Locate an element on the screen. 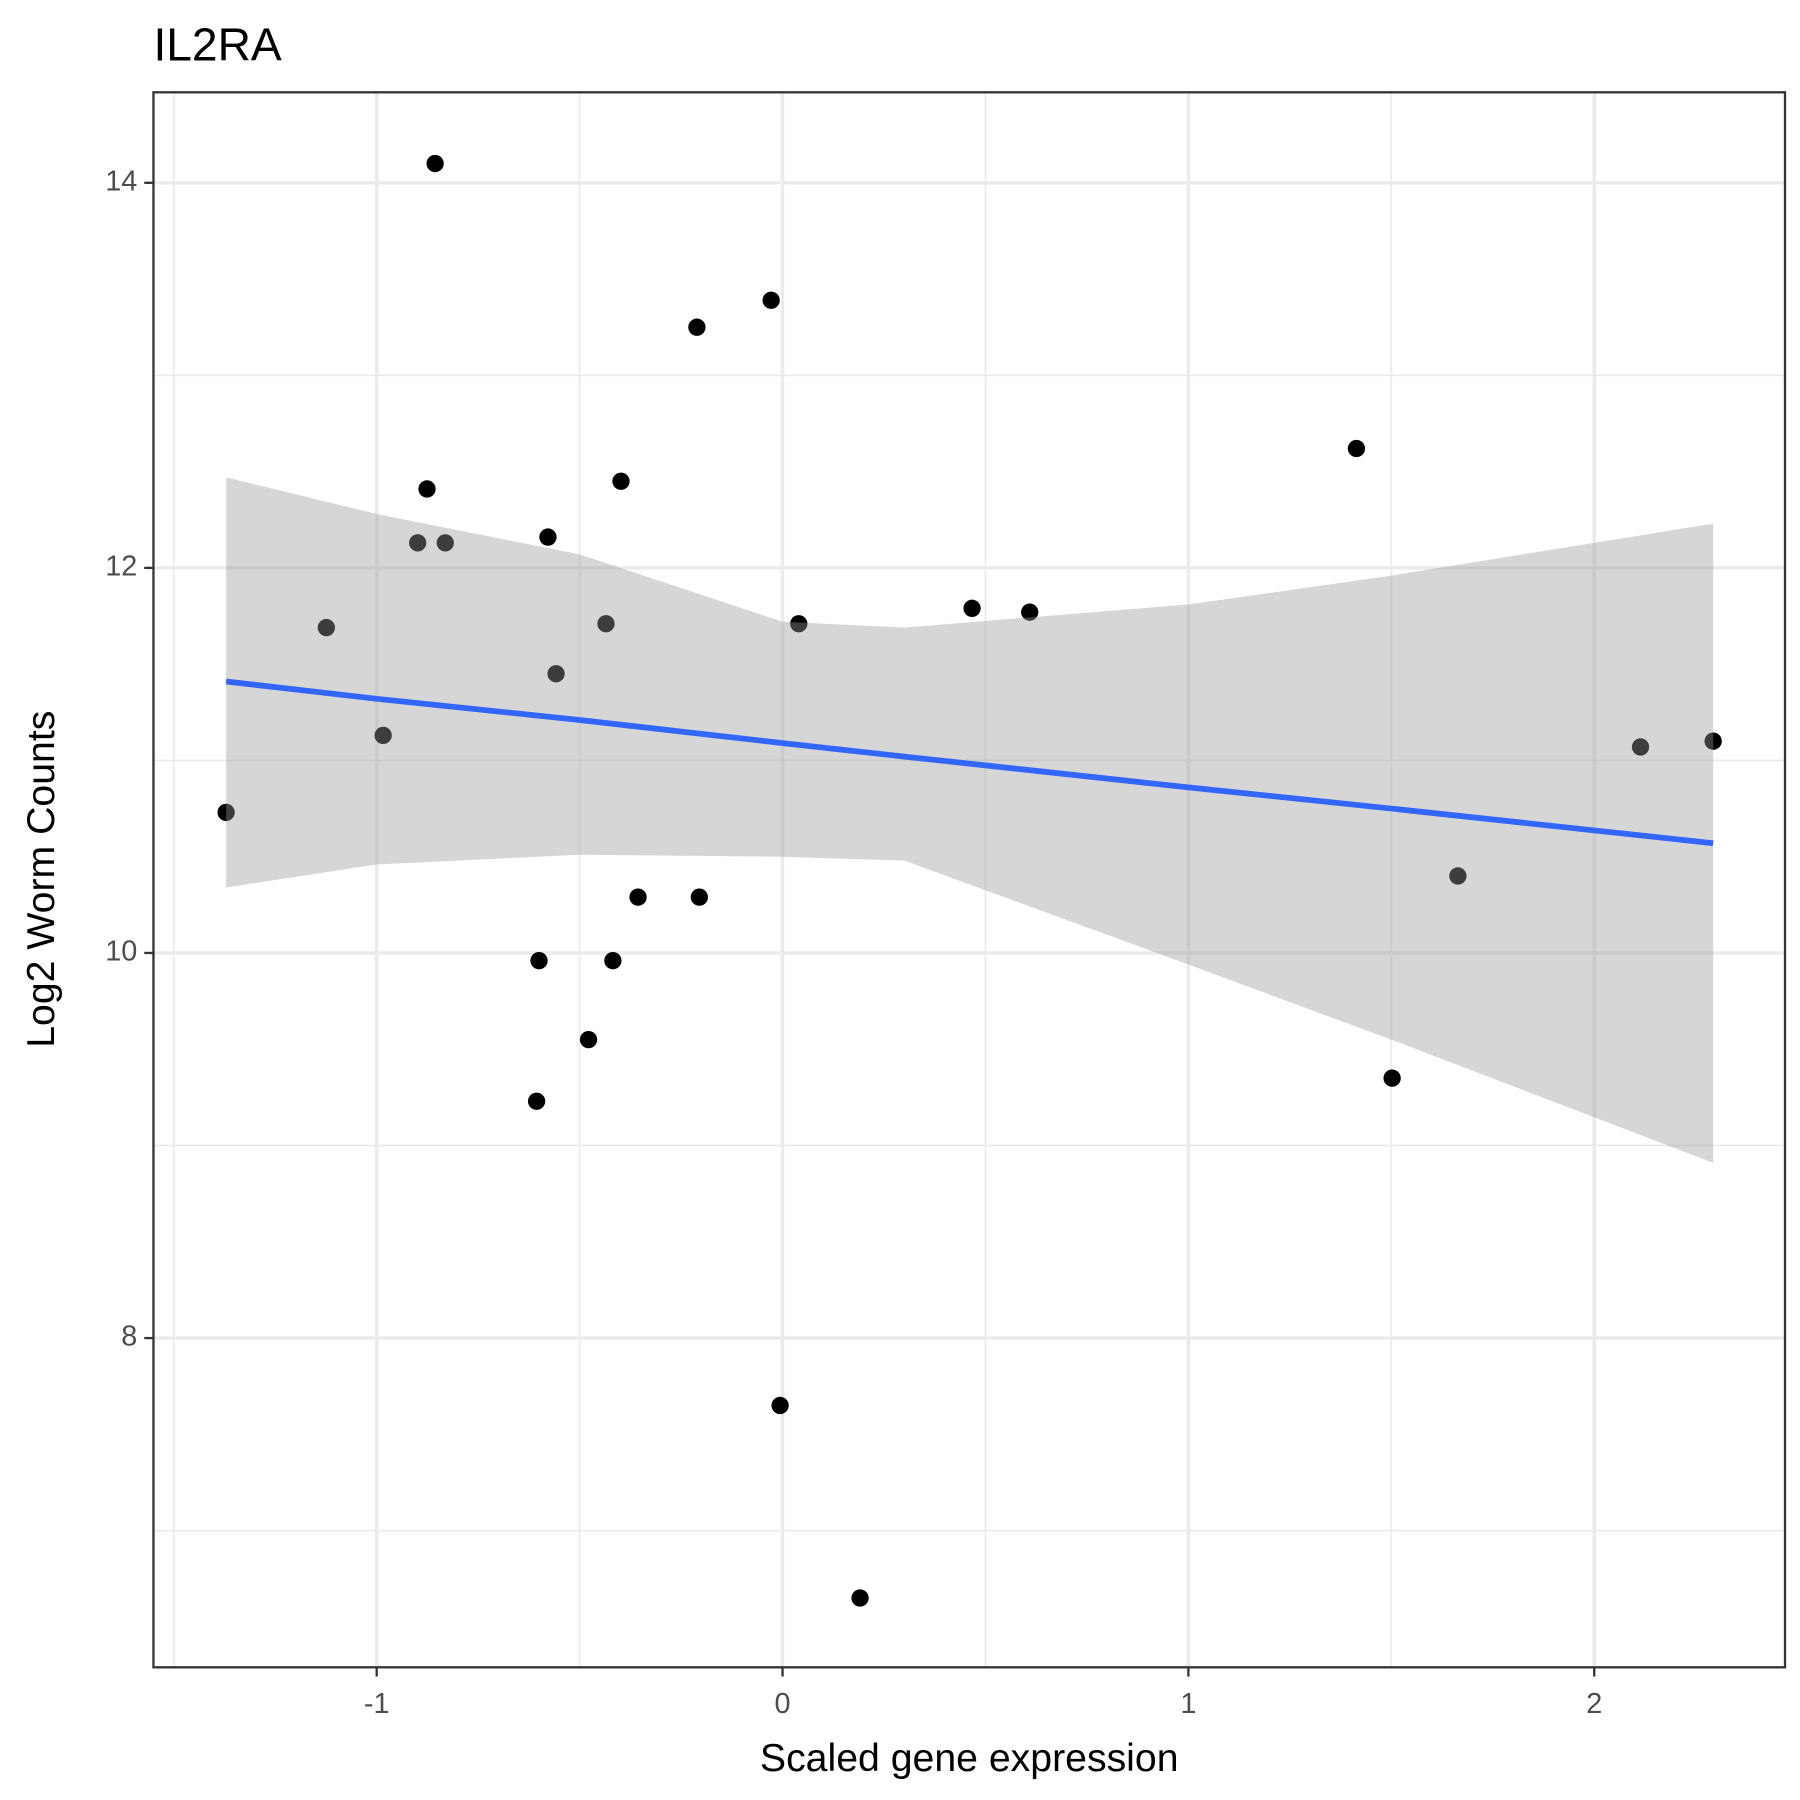 This screenshot has width=1800, height=1800. x-tick-label: -1 is located at coordinates (377, 1704).